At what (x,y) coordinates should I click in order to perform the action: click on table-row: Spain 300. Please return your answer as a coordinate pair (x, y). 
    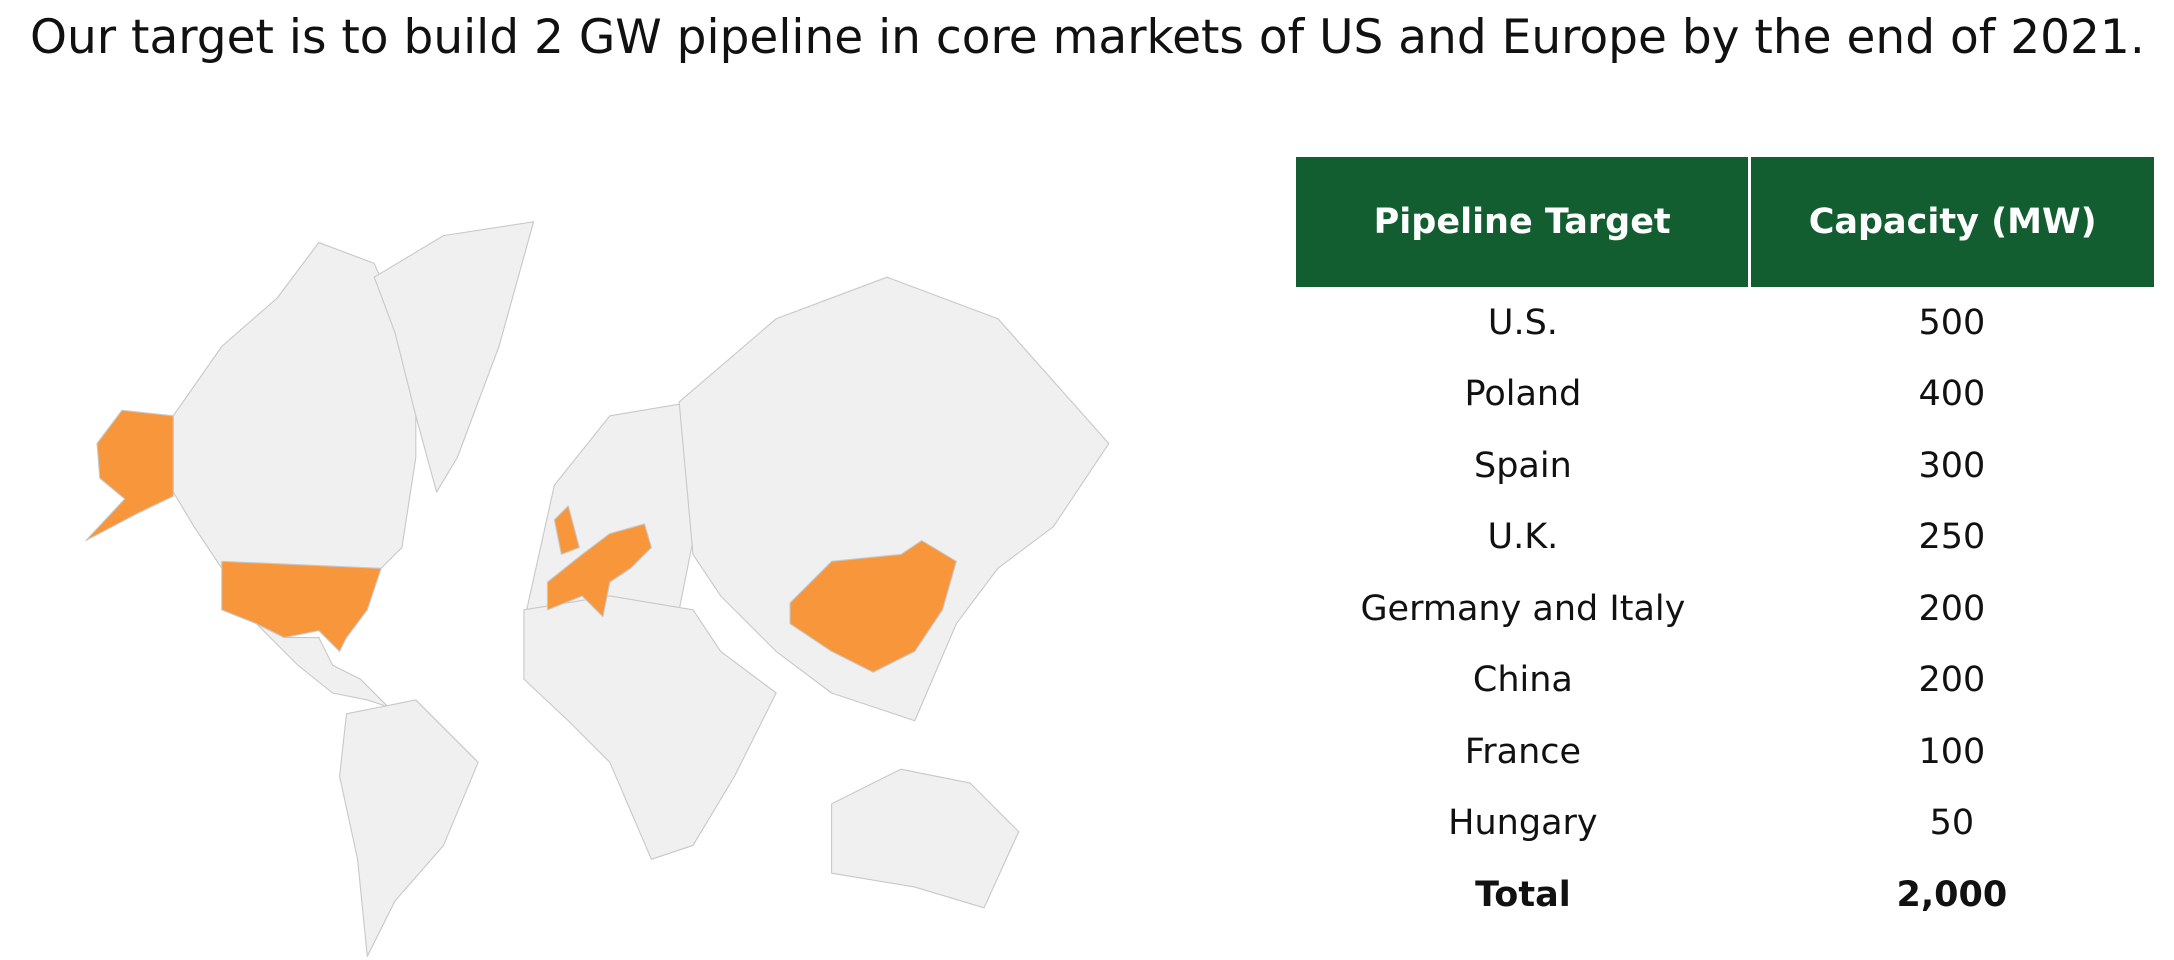
    Looking at the image, I should click on (1725, 466).